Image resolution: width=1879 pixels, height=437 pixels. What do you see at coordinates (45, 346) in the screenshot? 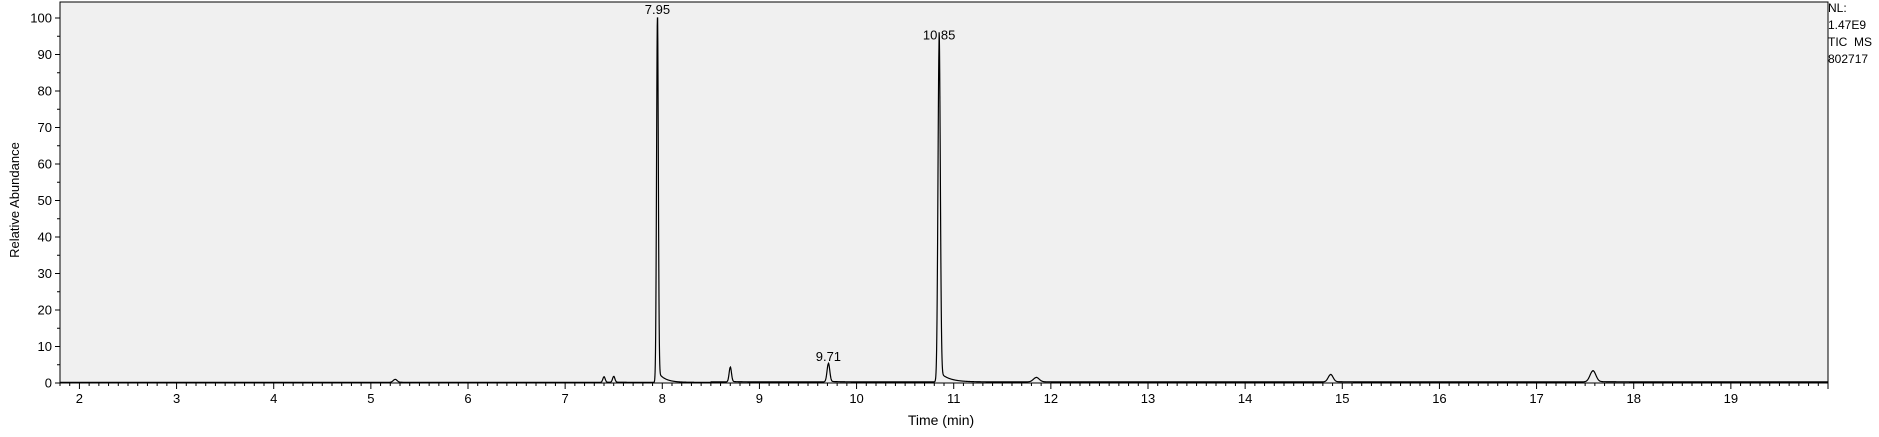
I see `y-tick-label: 10` at bounding box center [45, 346].